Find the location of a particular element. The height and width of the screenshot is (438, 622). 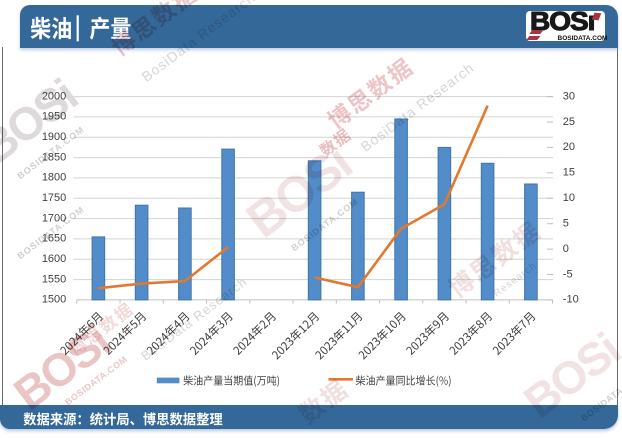

svg-text: 30 is located at coordinates (569, 96).